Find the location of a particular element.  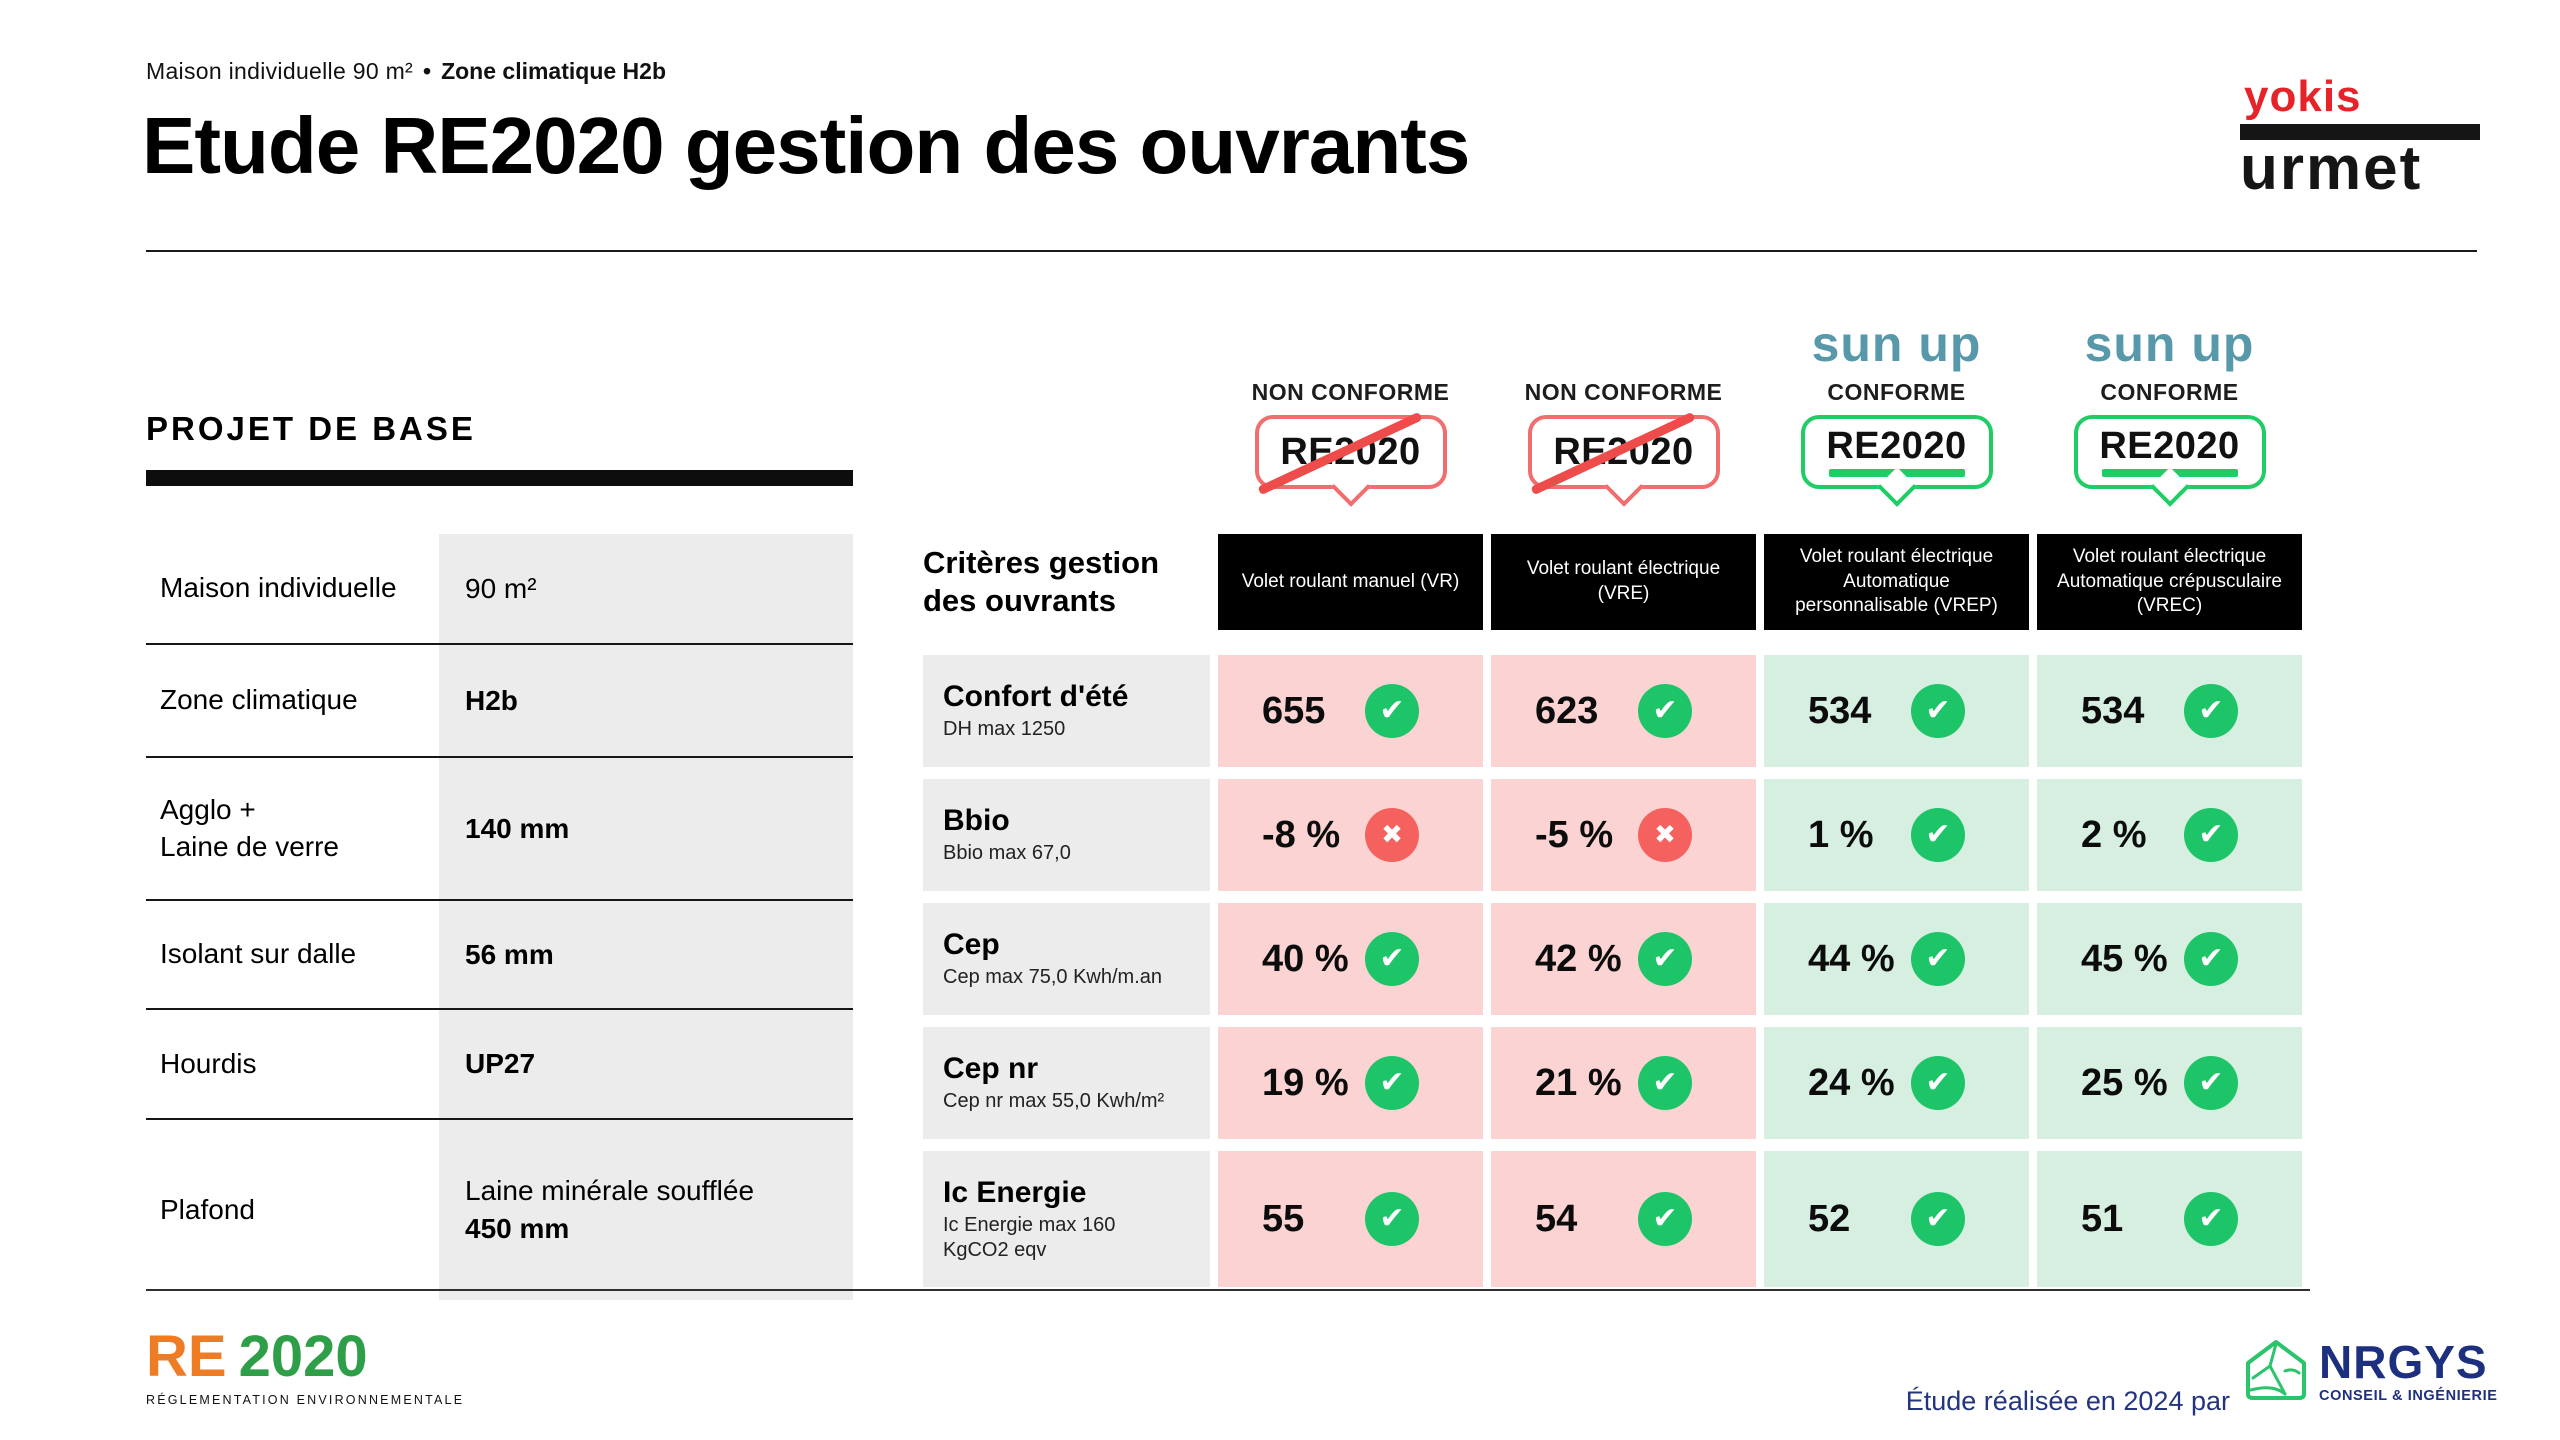

value-cell: 24 % is located at coordinates (1896, 1083).